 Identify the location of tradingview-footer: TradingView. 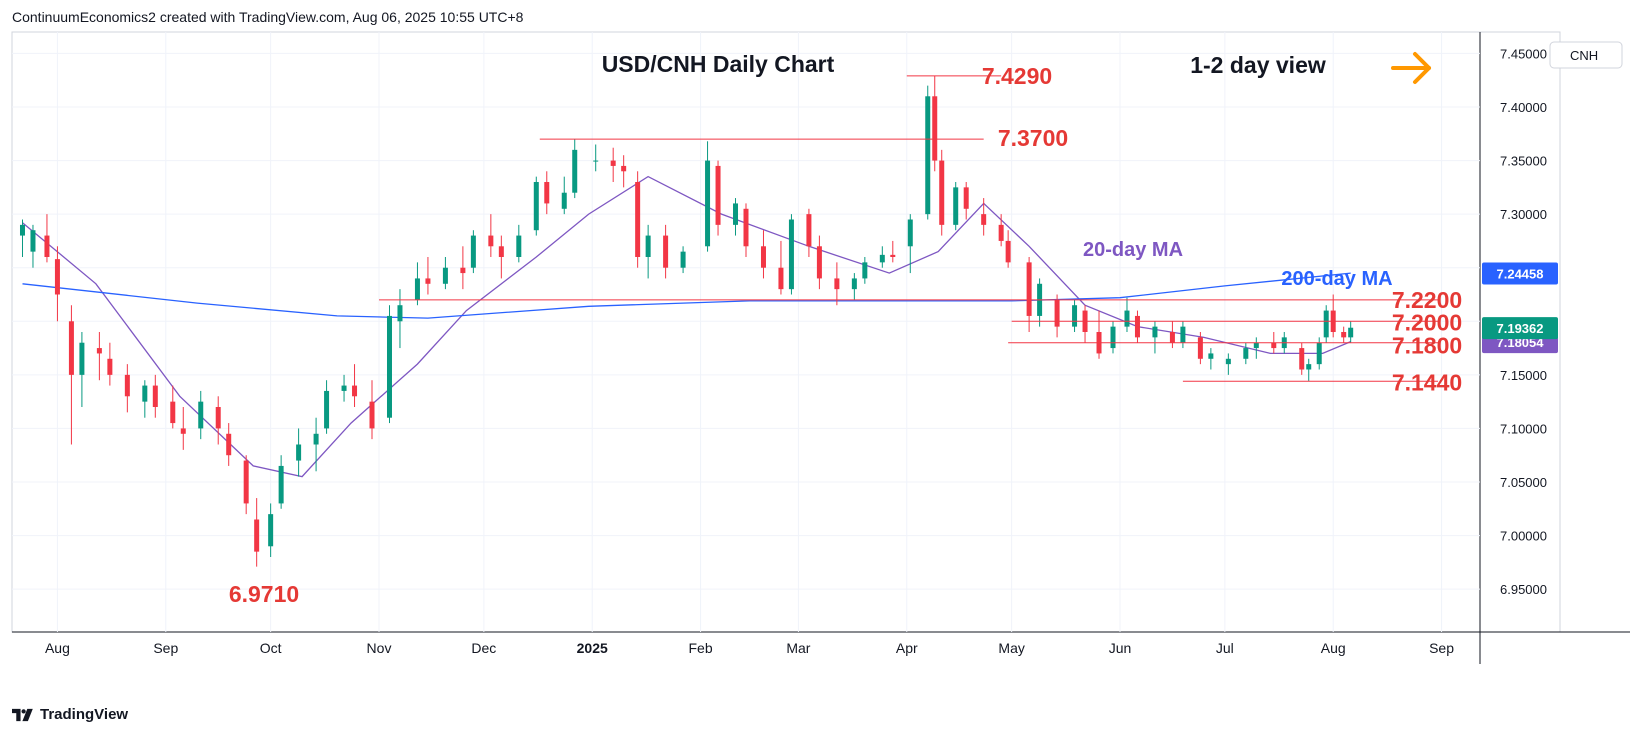
(70, 714).